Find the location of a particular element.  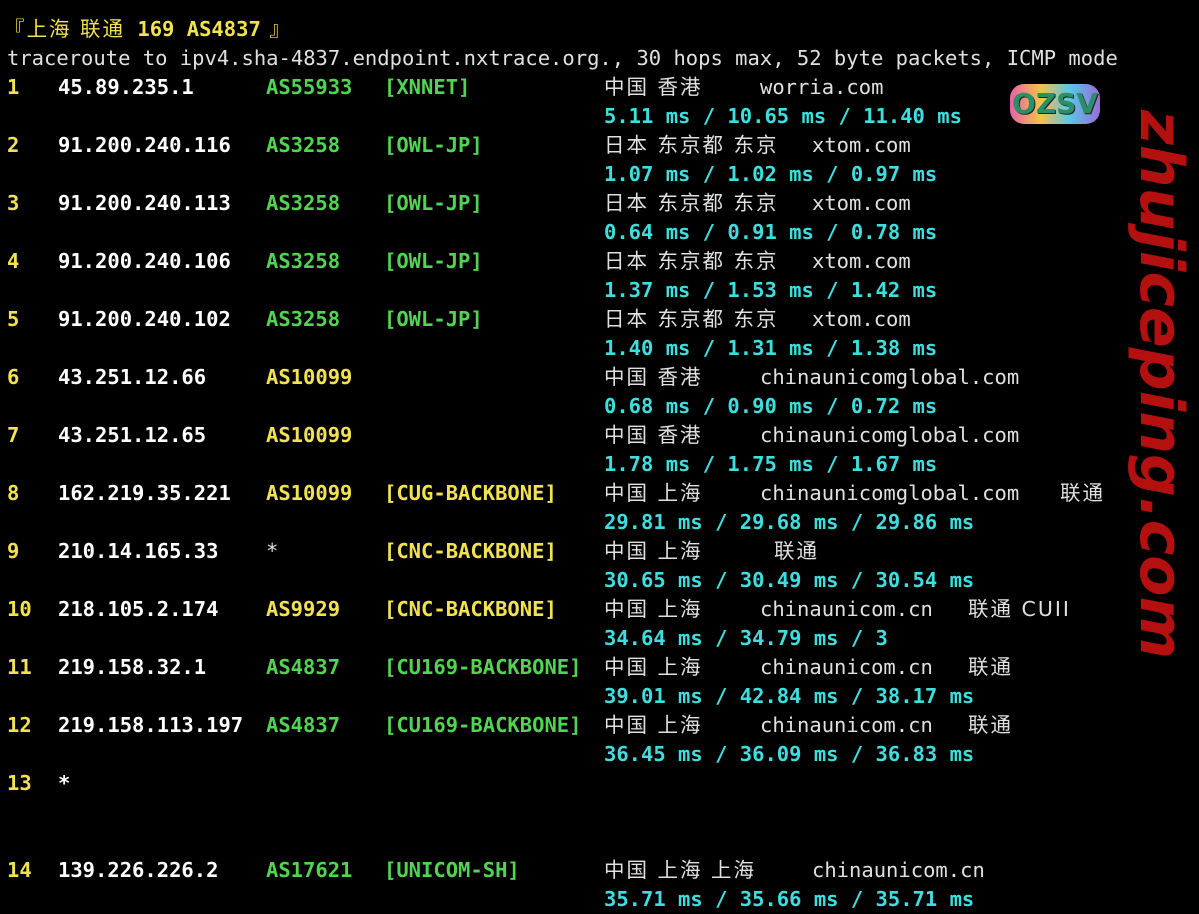

hop-number: 2 is located at coordinates (13, 145).